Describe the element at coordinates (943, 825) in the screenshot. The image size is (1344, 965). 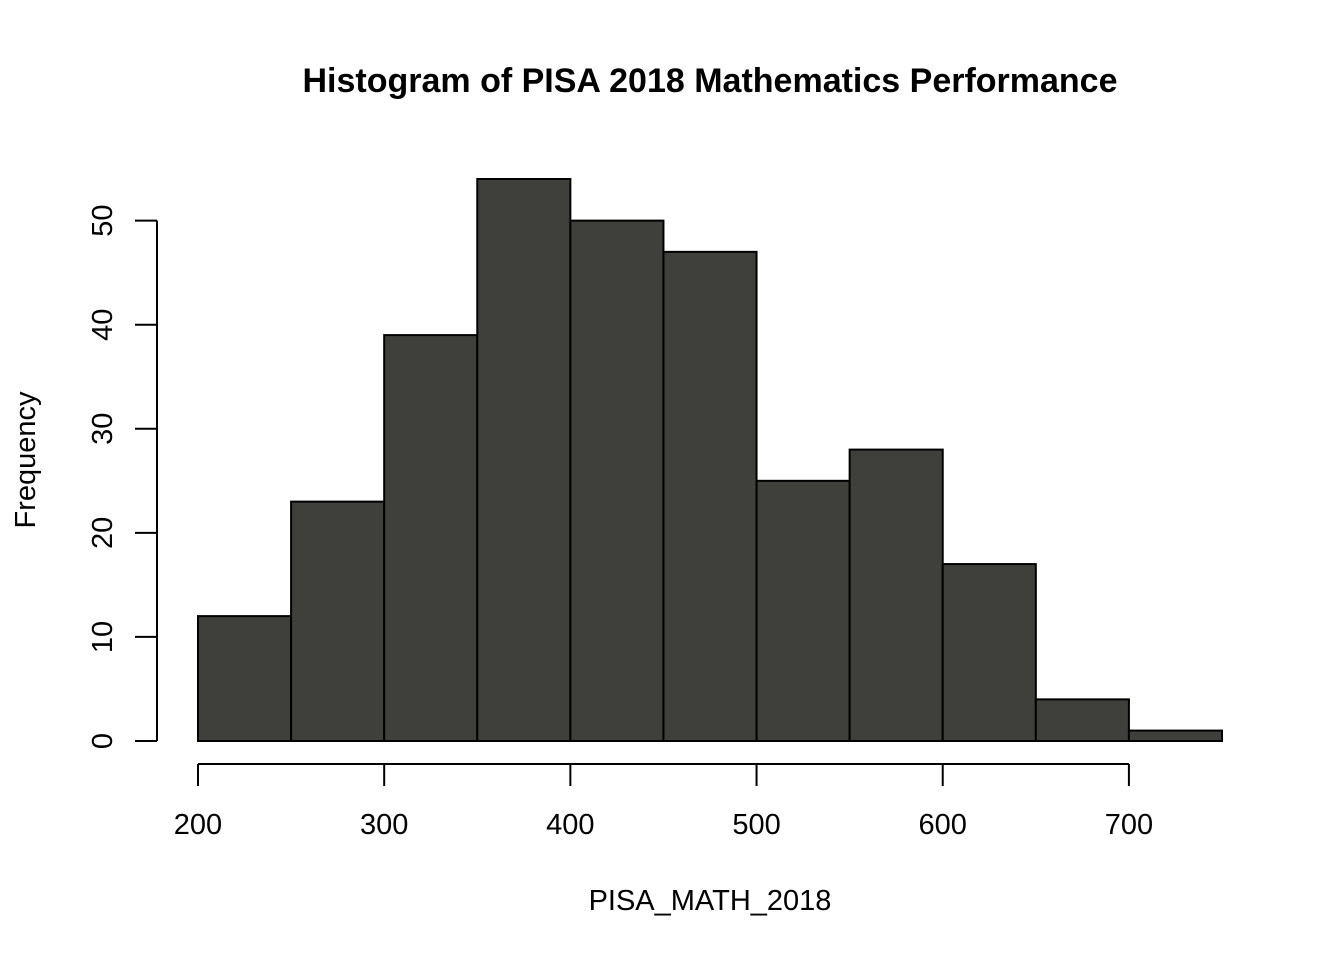
I see `x-tick-label: 600` at that location.